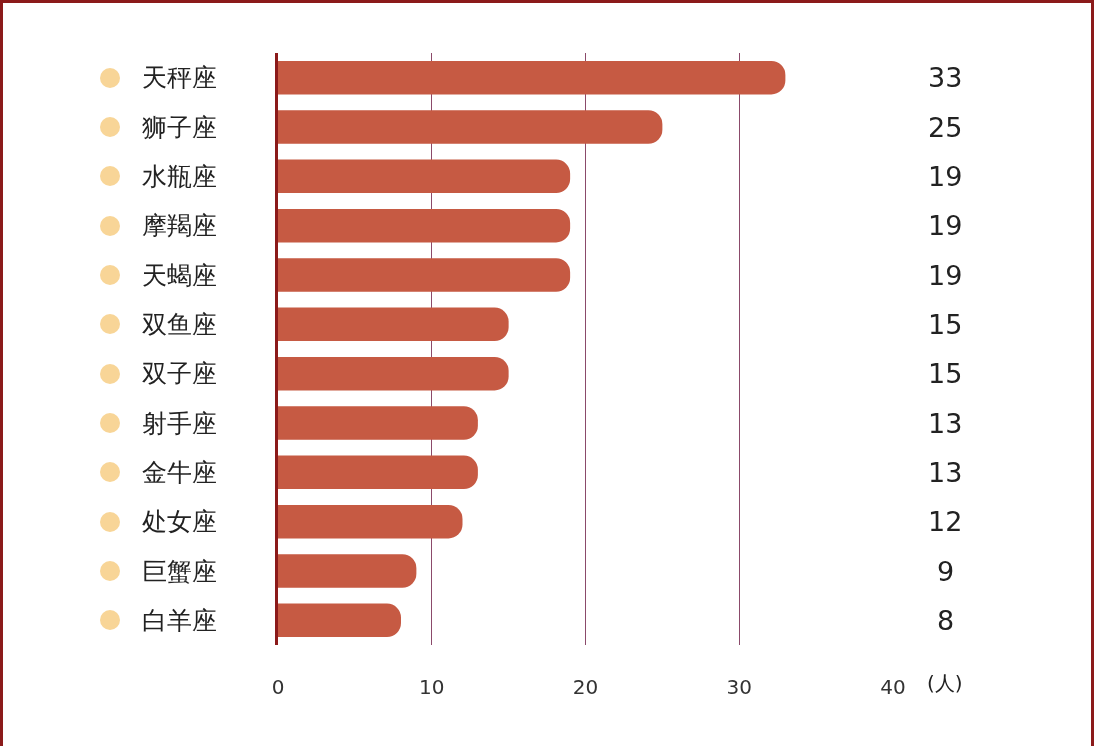 The height and width of the screenshot is (746, 1094). What do you see at coordinates (945, 127) in the screenshot?
I see `data-label: 25` at bounding box center [945, 127].